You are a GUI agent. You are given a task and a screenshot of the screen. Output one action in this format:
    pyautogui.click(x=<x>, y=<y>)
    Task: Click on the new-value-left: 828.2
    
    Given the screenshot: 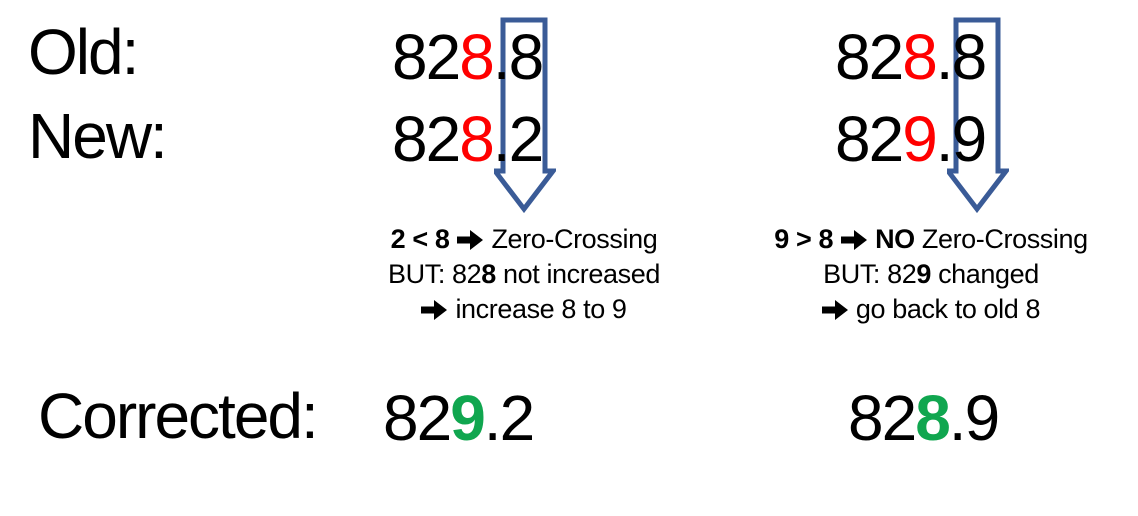 What is the action you would take?
    pyautogui.click(x=468, y=139)
    